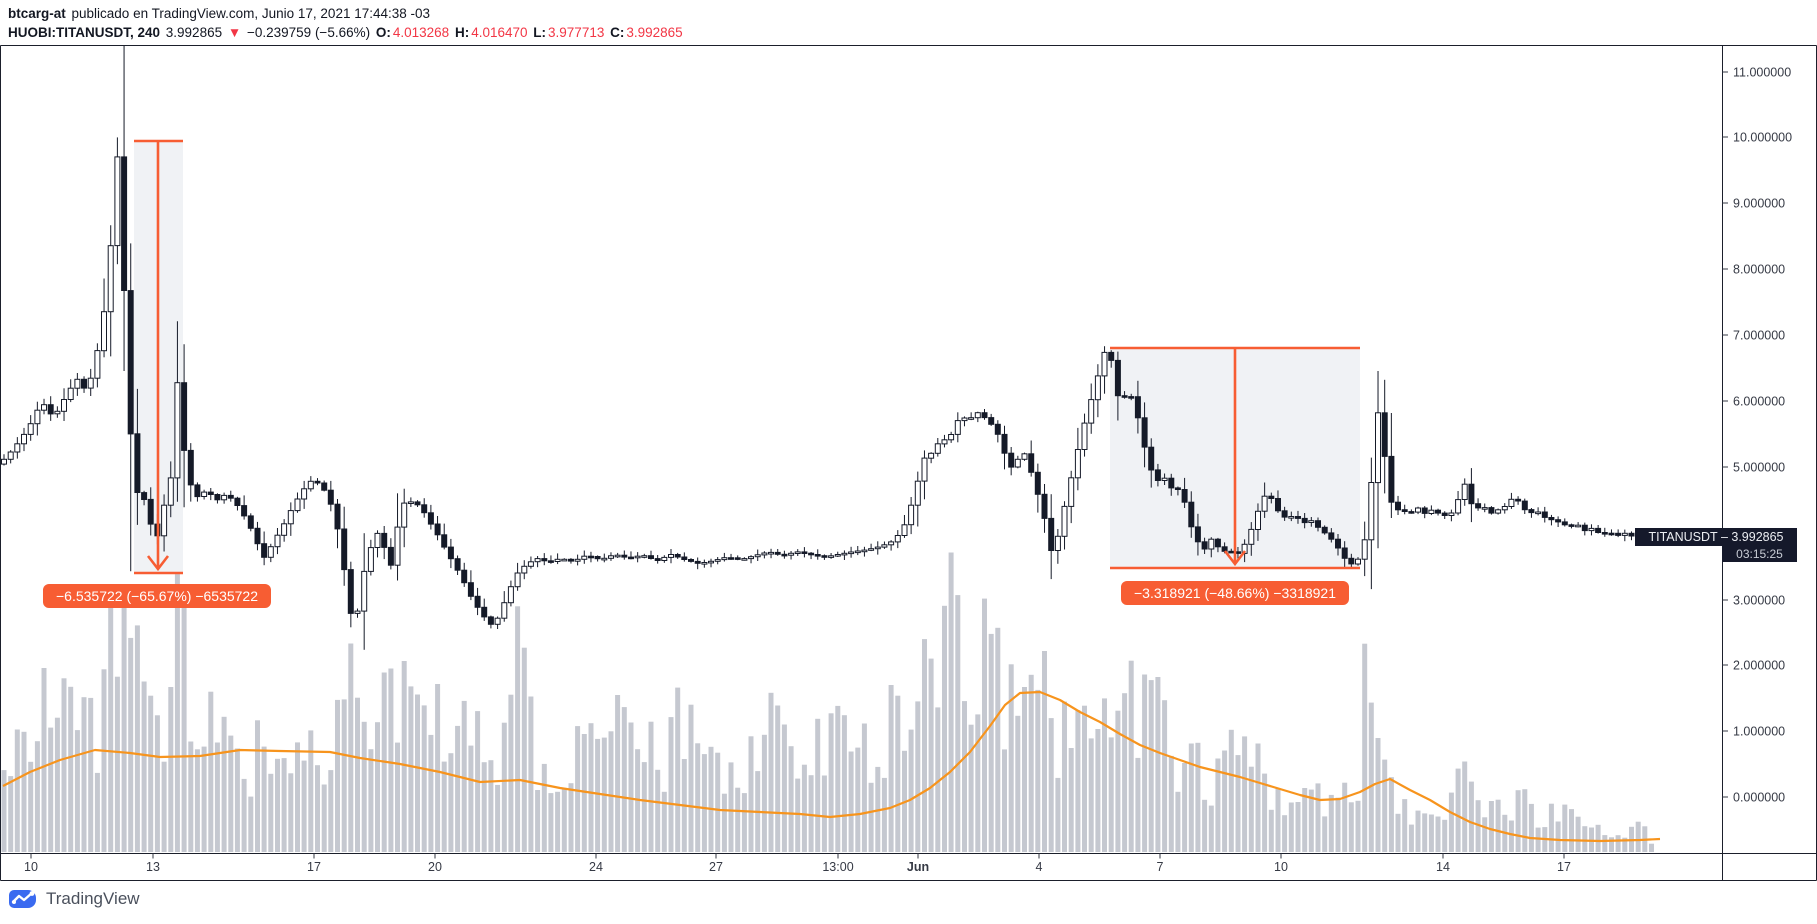 The height and width of the screenshot is (924, 1817). What do you see at coordinates (1564, 867) in the screenshot?
I see `time-axis-label: 17` at bounding box center [1564, 867].